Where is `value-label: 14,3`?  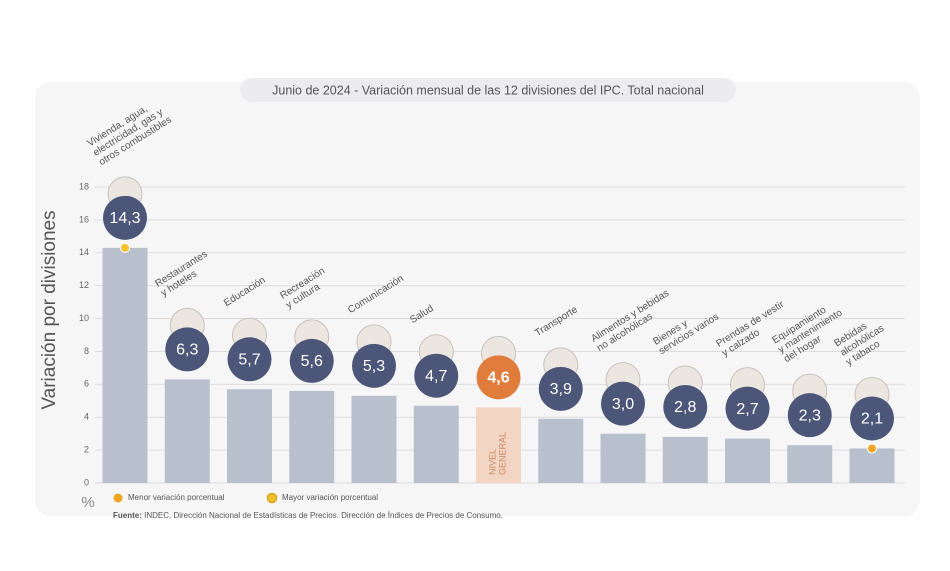
value-label: 14,3 is located at coordinates (124, 218).